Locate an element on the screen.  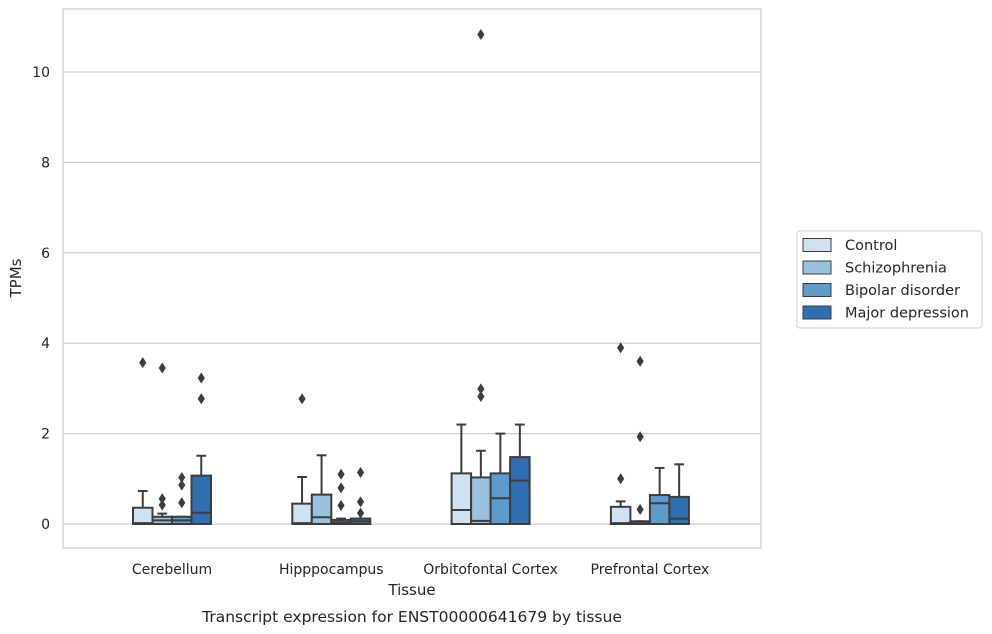
y-tick-label: 8 is located at coordinates (45, 163).